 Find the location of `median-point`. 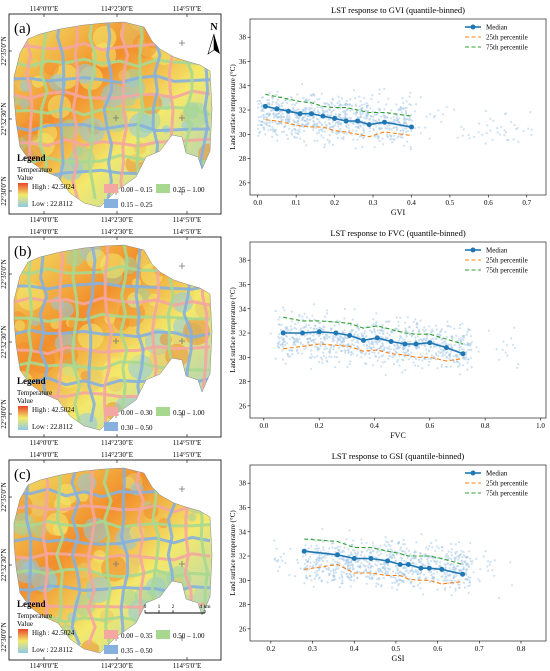

median-point is located at coordinates (421, 568).